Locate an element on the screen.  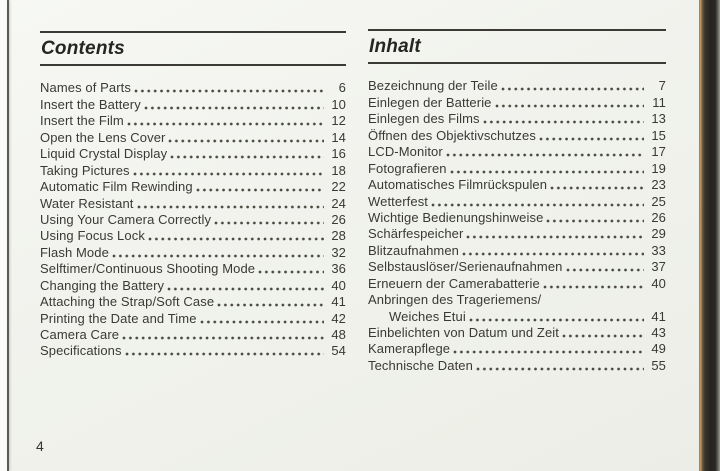
toc-entry-label: Einlegen der Batterie is located at coordinates (430, 102).